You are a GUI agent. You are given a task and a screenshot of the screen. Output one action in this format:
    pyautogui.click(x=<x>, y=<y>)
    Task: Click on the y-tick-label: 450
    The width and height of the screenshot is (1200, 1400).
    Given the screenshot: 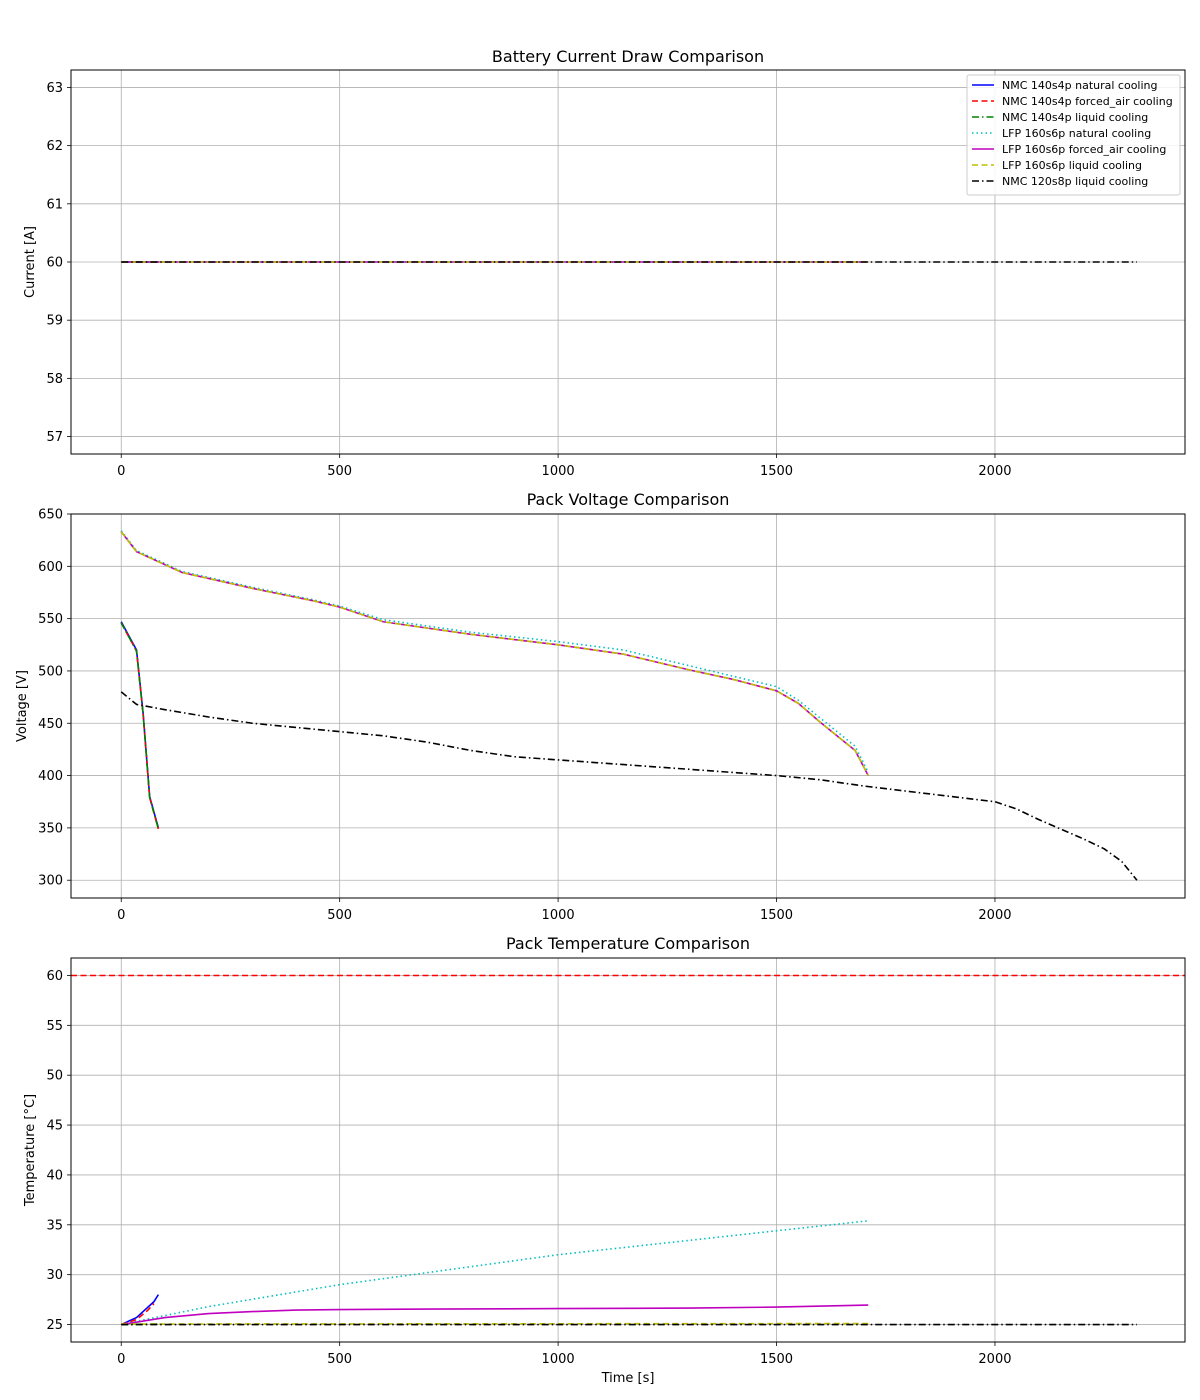 What is the action you would take?
    pyautogui.click(x=50, y=724)
    